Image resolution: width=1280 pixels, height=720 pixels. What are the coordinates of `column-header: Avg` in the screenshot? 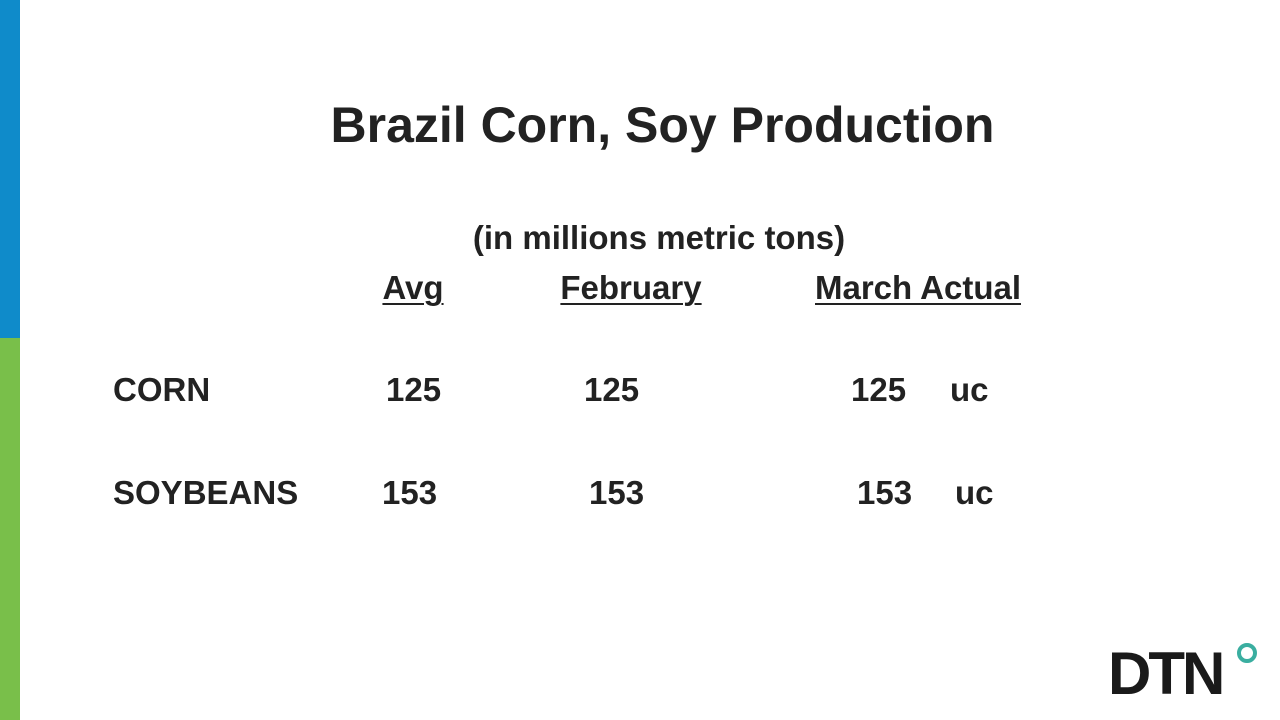 It's located at (413, 287).